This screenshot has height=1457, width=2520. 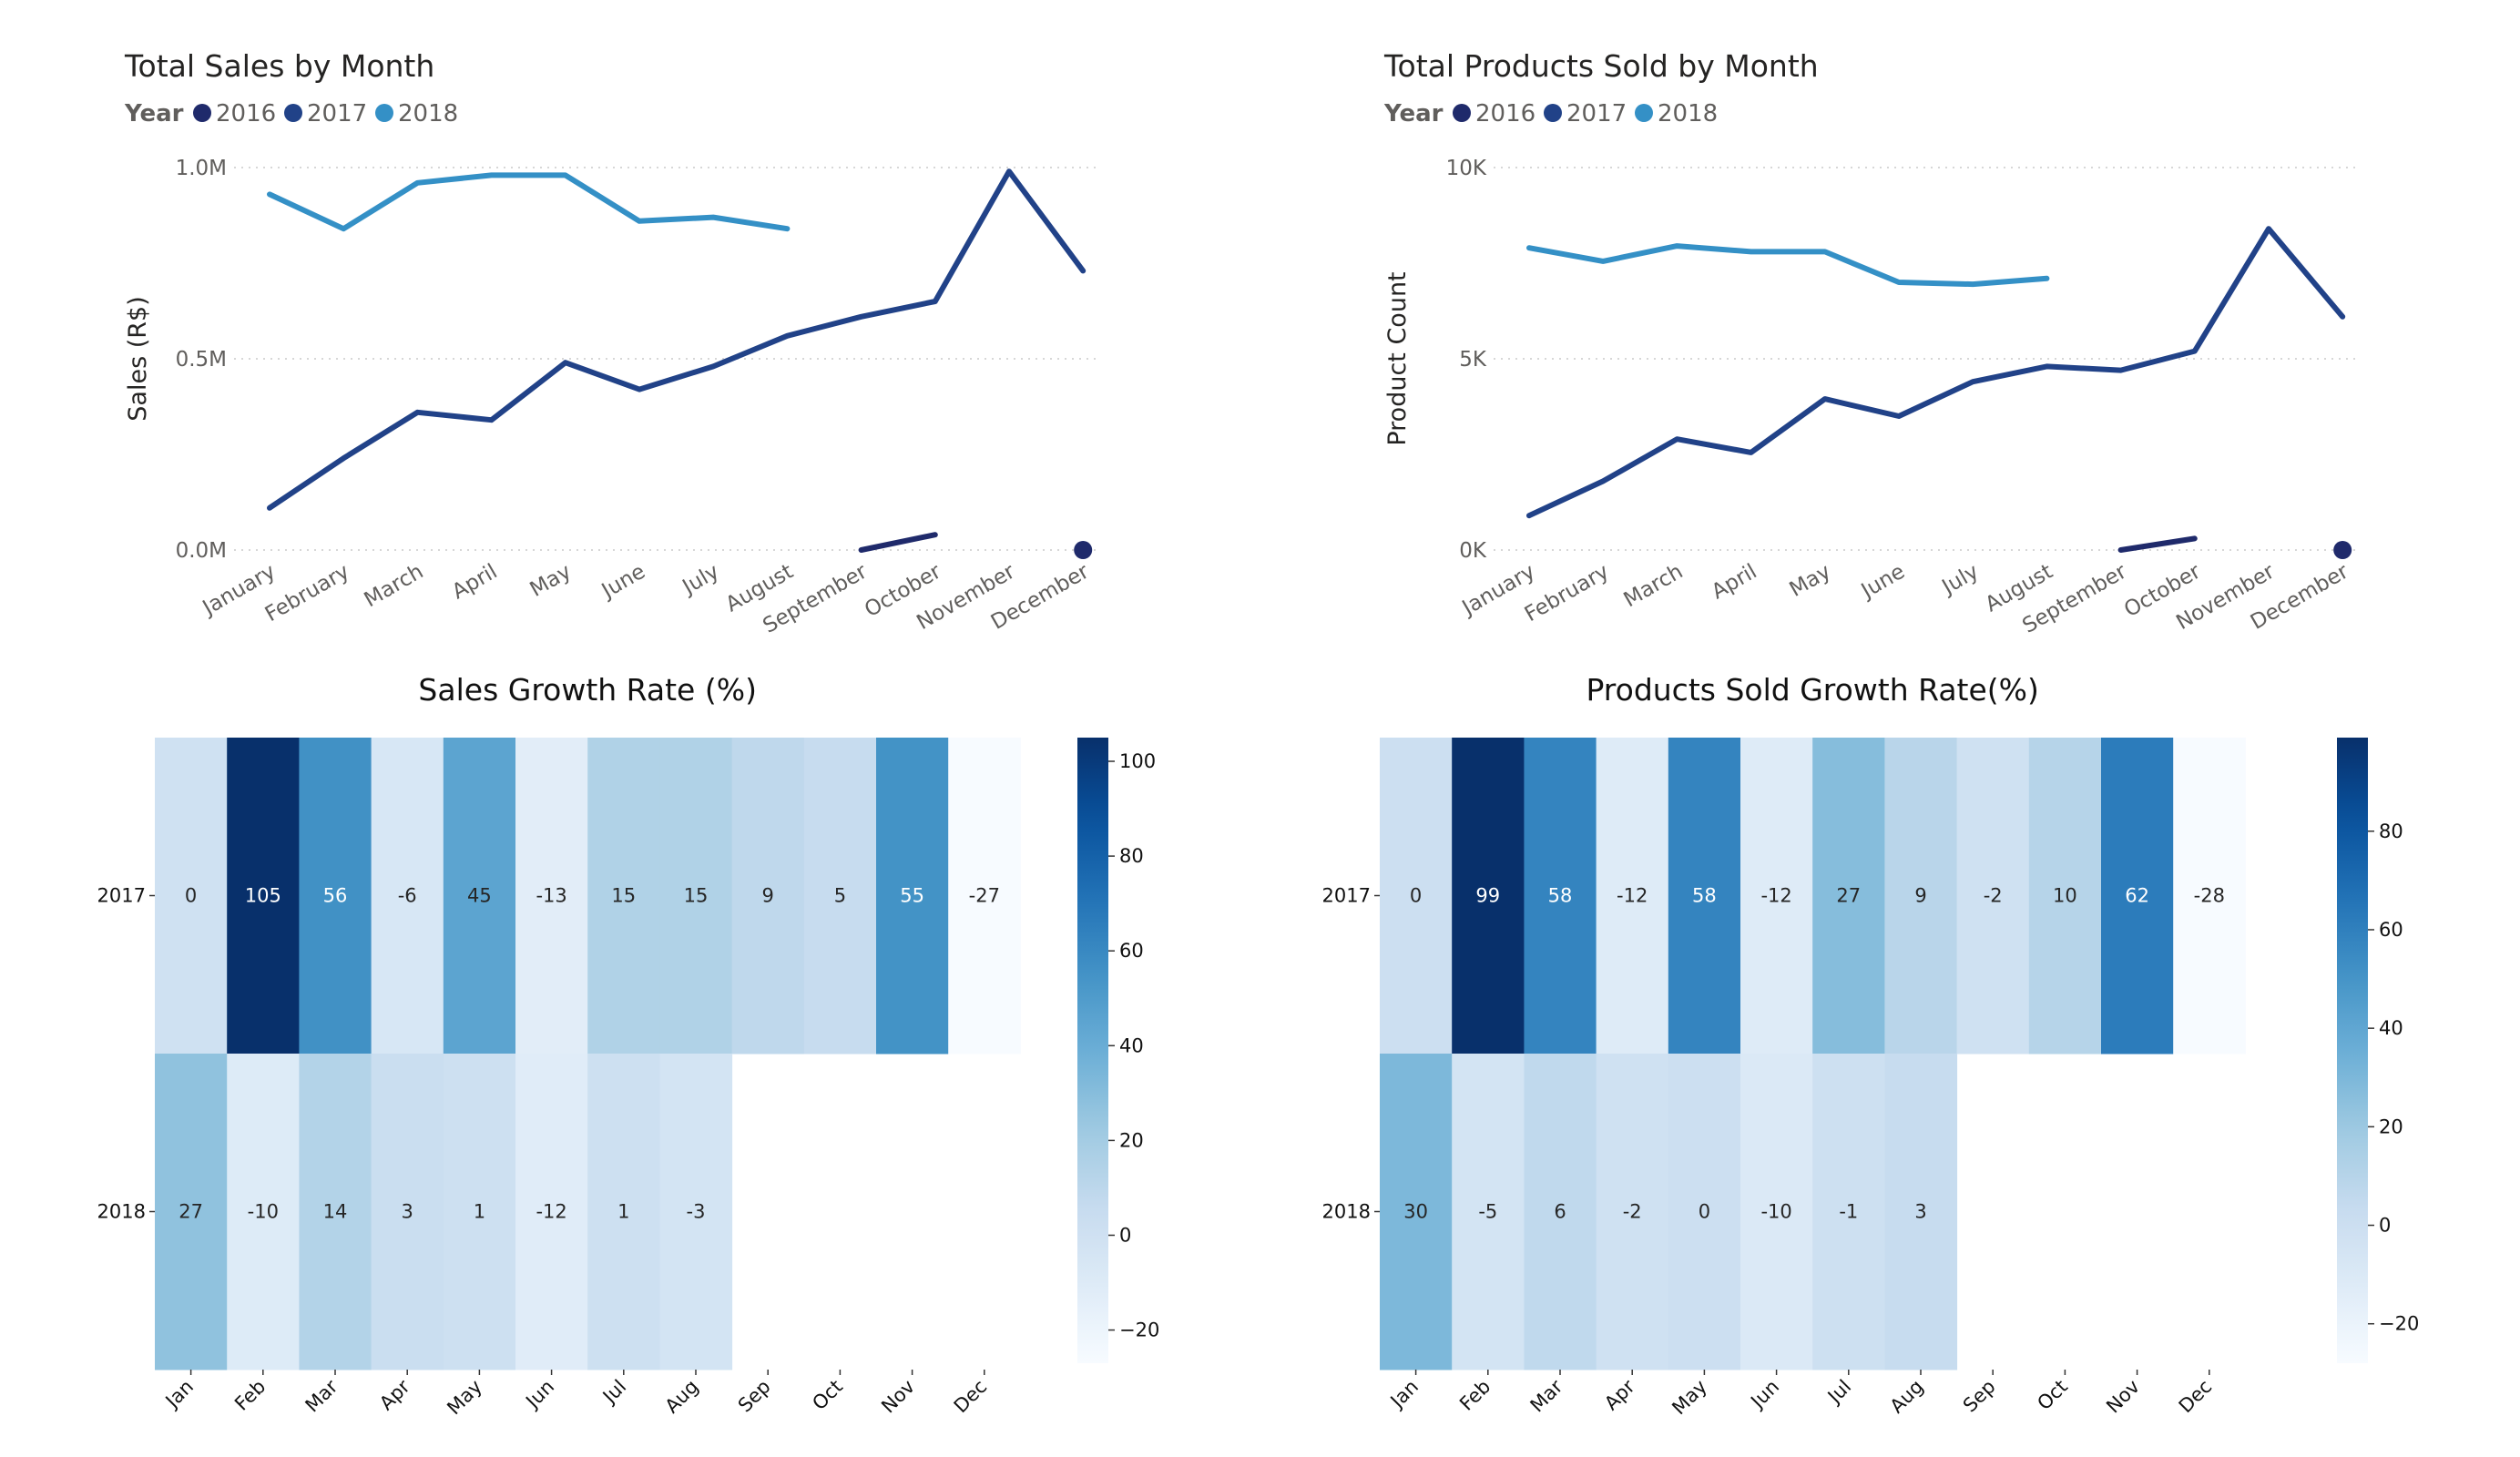 I want to click on heatmap-cell-label: -5, so click(x=1487, y=1212).